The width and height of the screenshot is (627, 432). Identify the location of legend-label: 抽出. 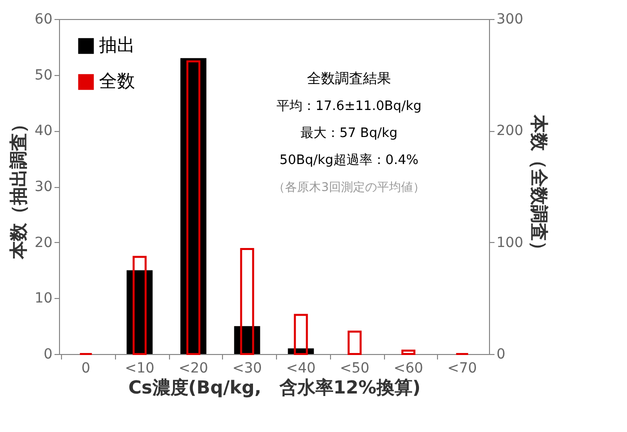
(117, 45).